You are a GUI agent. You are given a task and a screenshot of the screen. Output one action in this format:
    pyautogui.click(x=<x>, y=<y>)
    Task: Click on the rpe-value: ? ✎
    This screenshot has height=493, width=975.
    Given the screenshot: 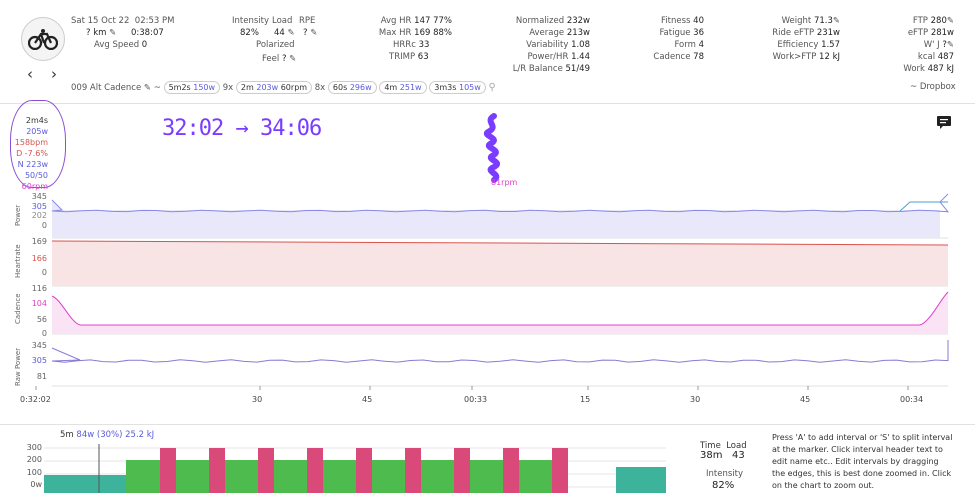 What is the action you would take?
    pyautogui.click(x=310, y=33)
    